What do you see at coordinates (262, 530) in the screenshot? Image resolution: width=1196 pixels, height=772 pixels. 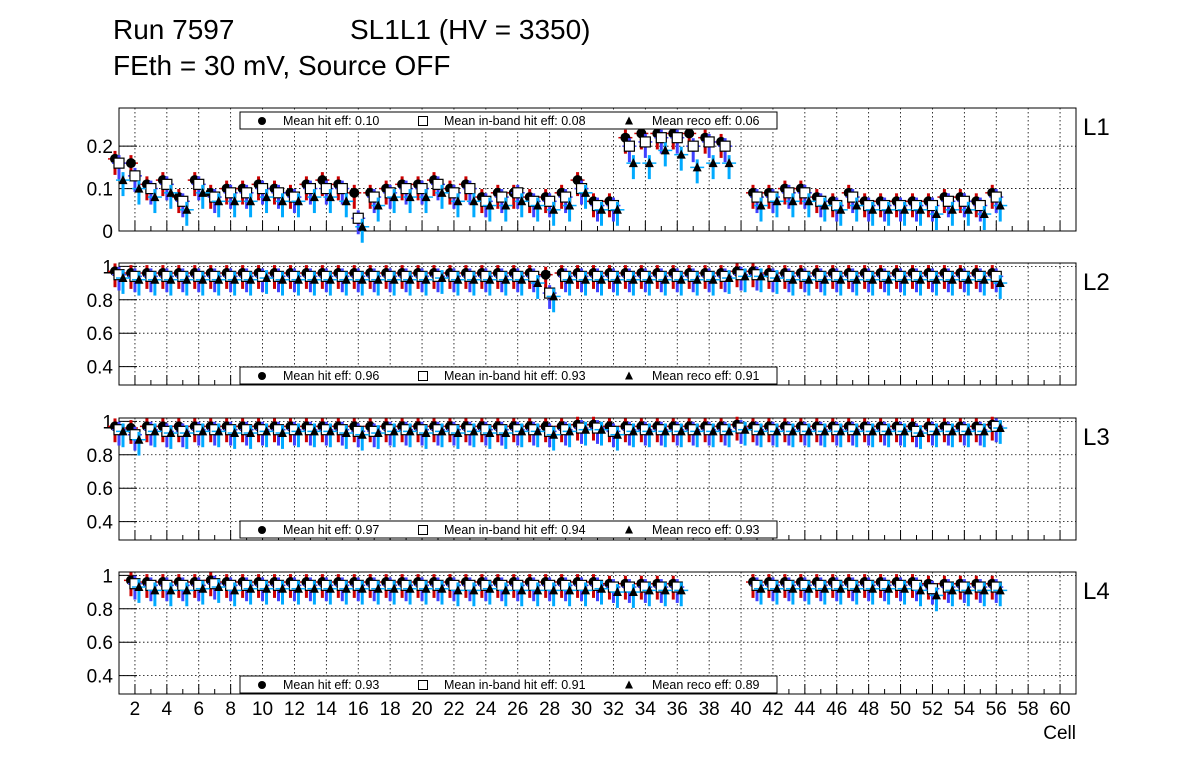 I see `legend-hit-marker` at bounding box center [262, 530].